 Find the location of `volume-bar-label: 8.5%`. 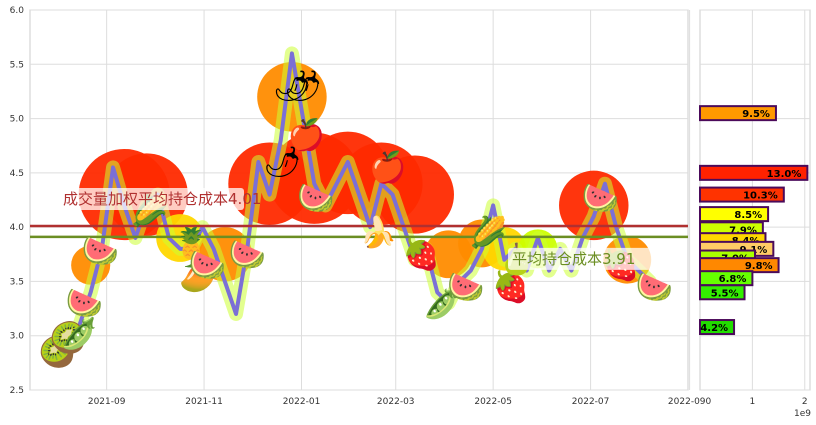

volume-bar-label: 8.5% is located at coordinates (748, 215).